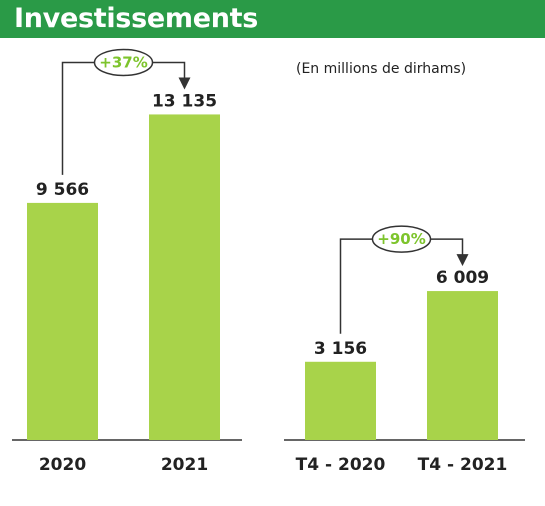 The height and width of the screenshot is (506, 545). I want to click on category-label: 2020, so click(62, 465).